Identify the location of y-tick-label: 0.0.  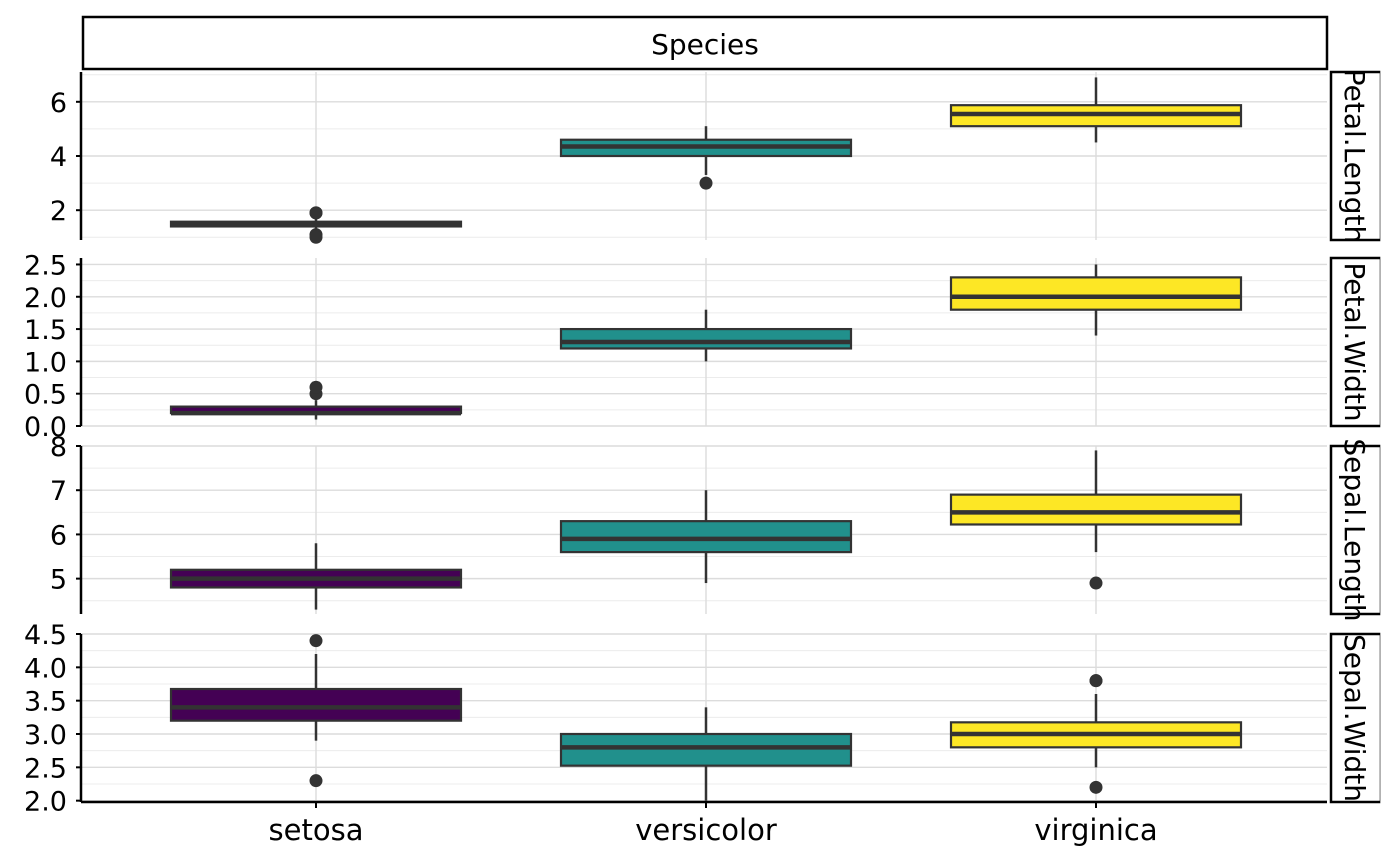
(45, 427).